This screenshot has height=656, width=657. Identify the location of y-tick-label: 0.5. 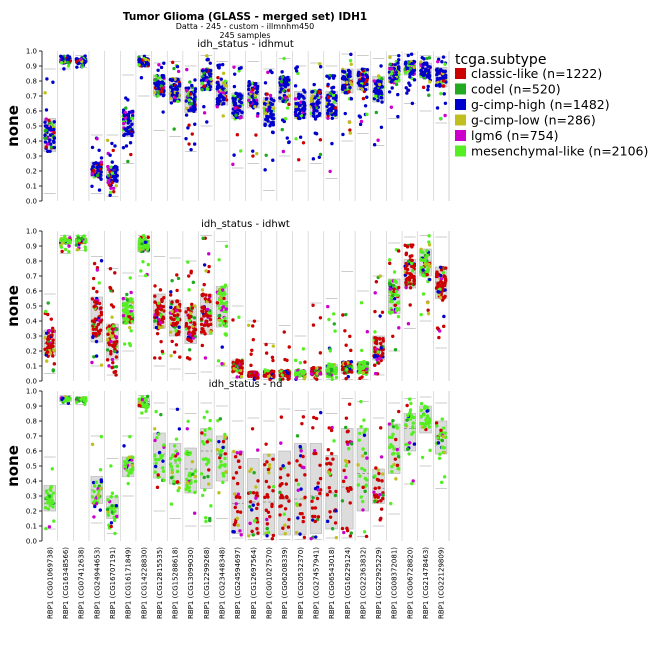
(31, 307).